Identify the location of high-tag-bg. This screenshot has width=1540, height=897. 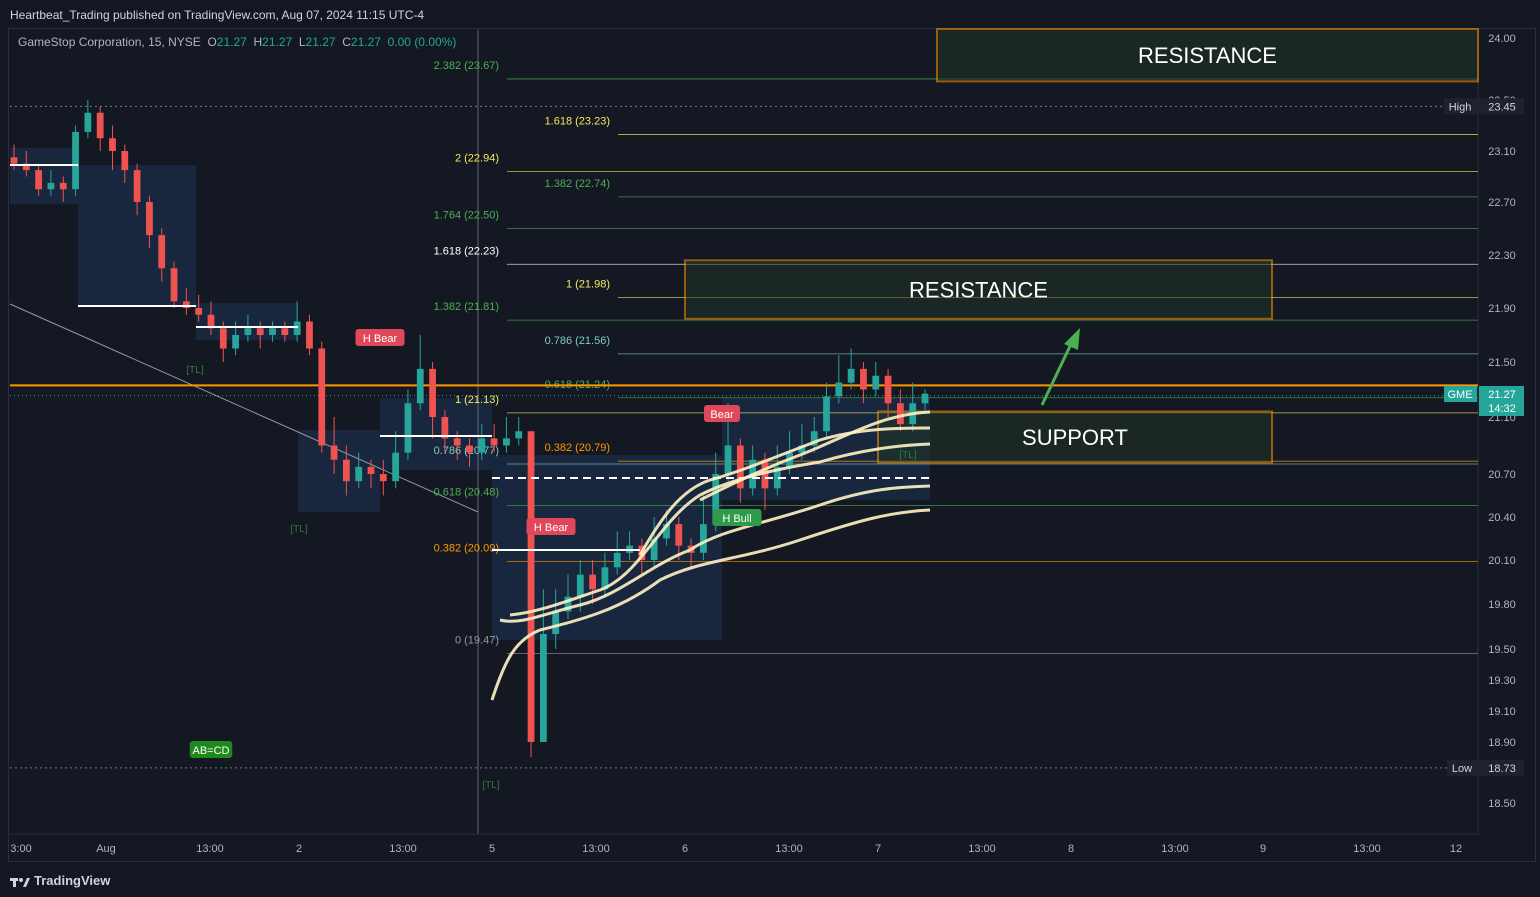
(1460, 106).